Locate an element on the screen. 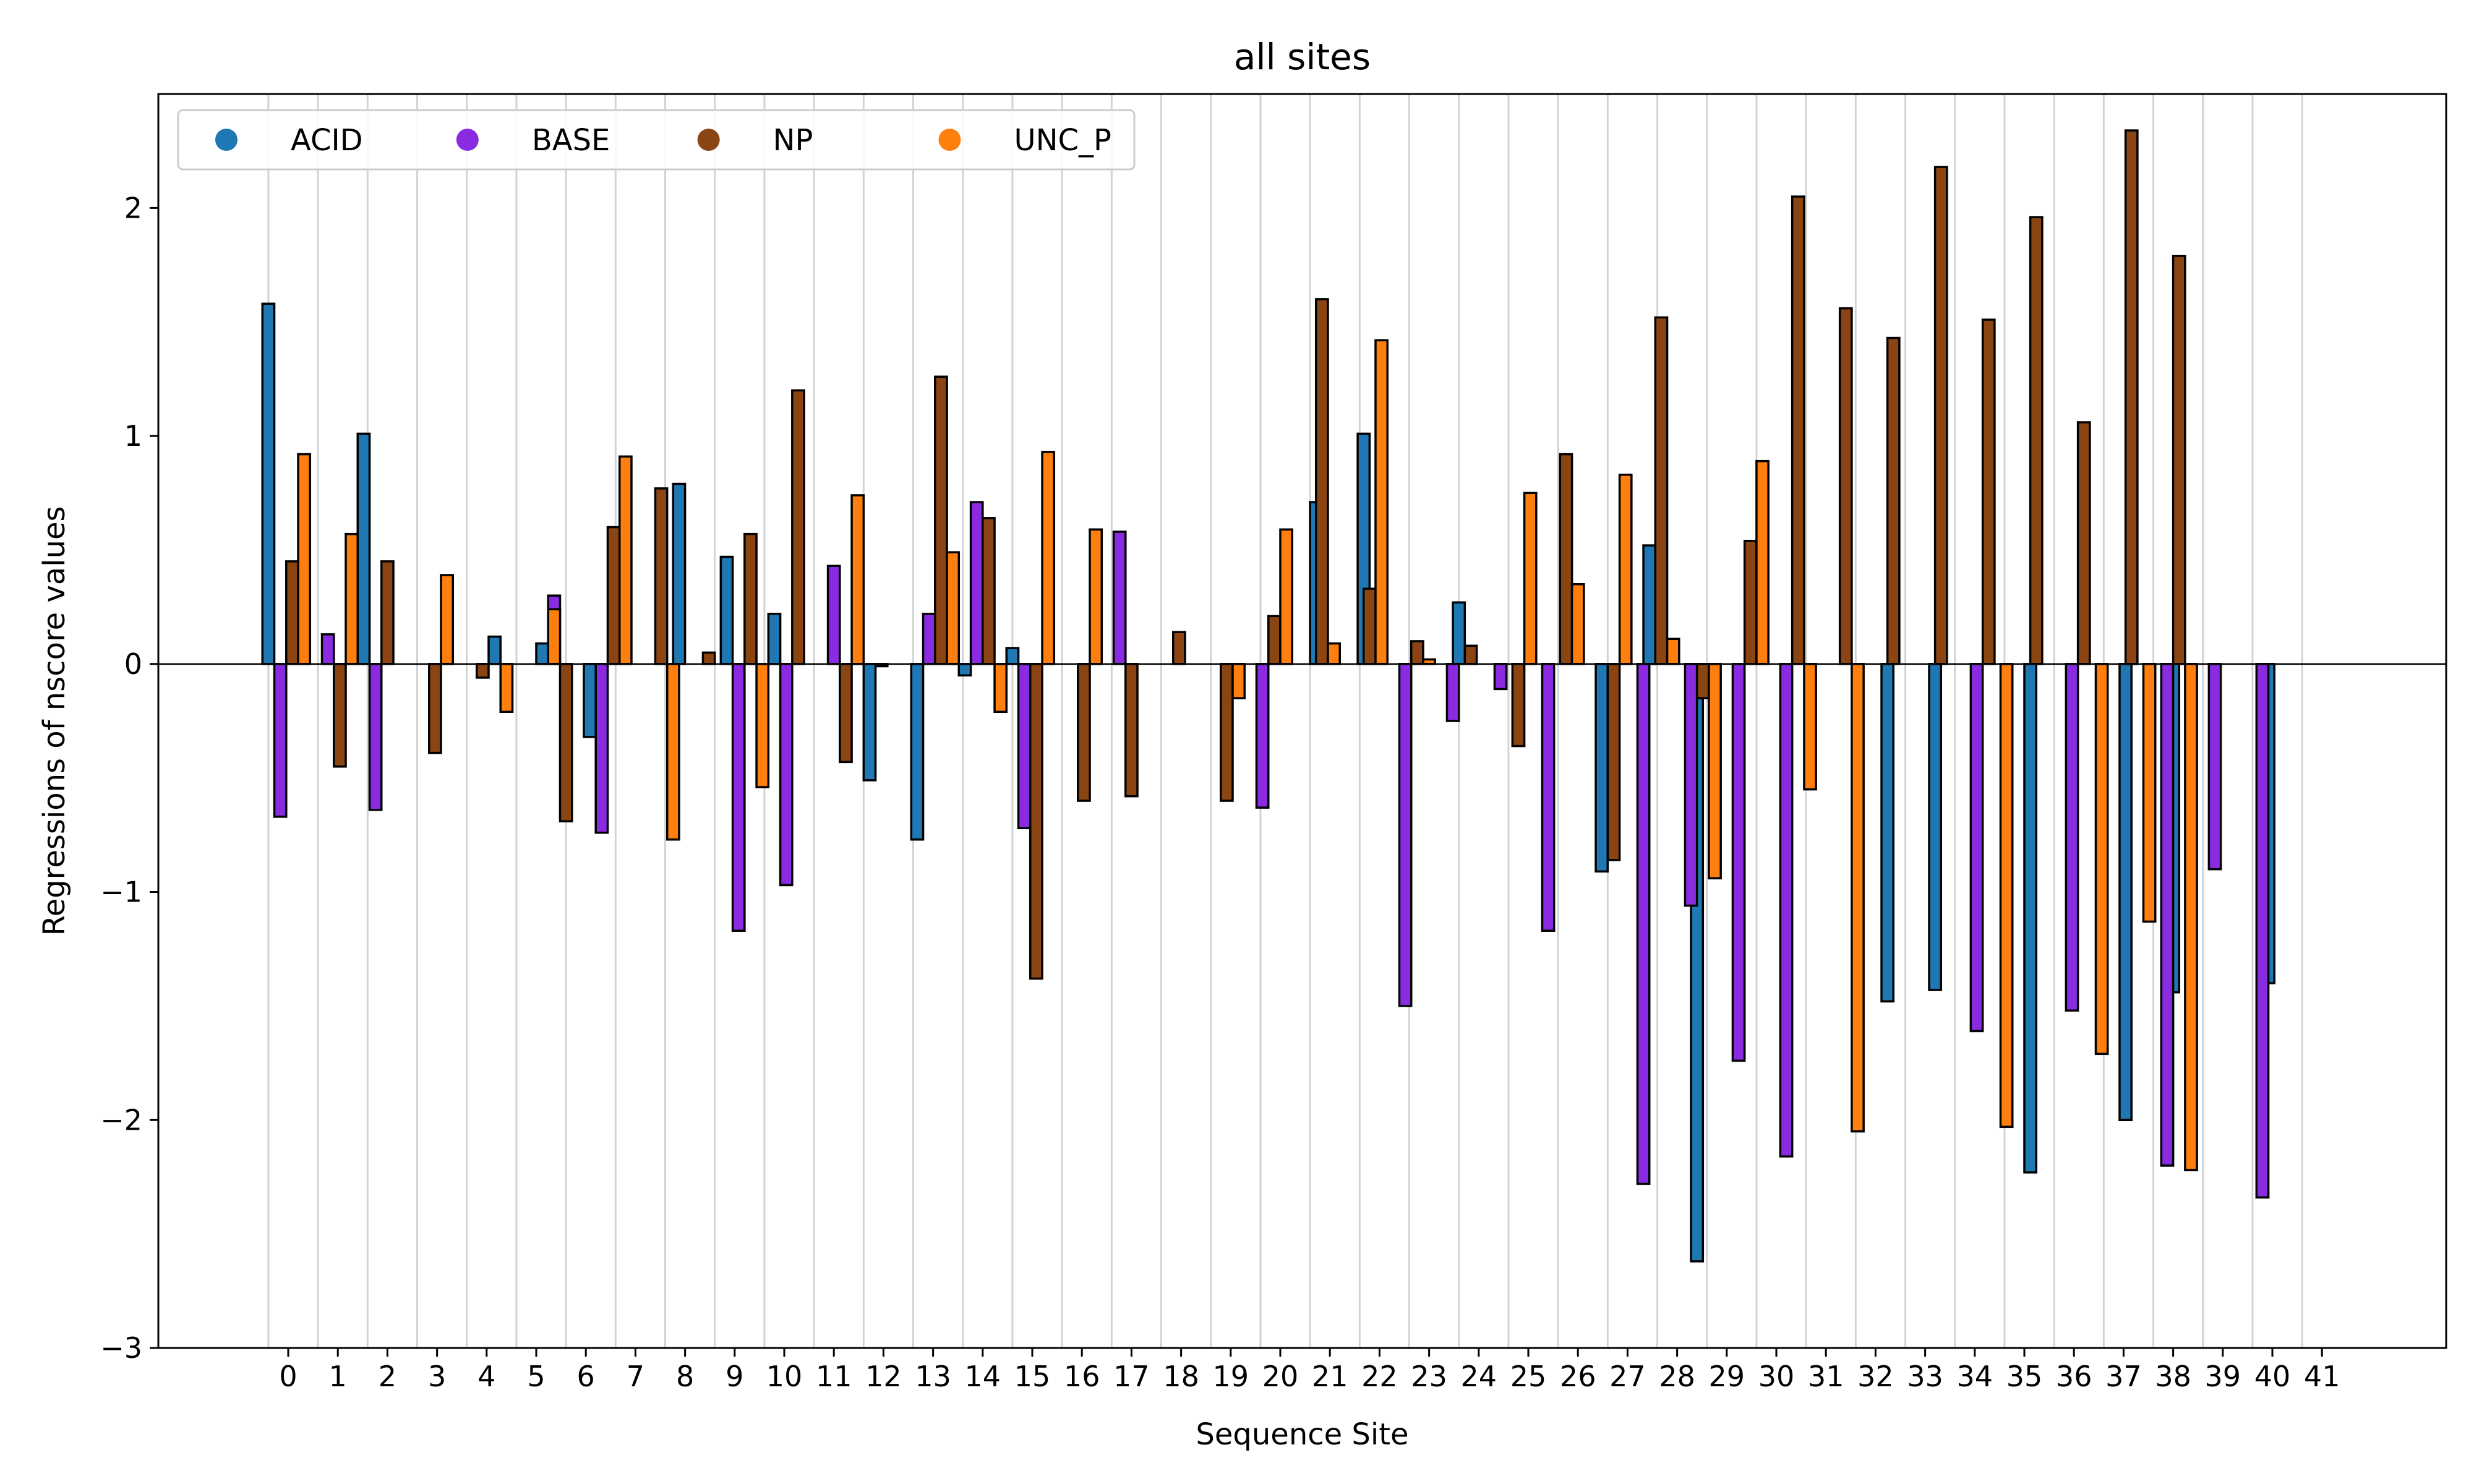  x-tick-label: 33 is located at coordinates (1925, 1376).